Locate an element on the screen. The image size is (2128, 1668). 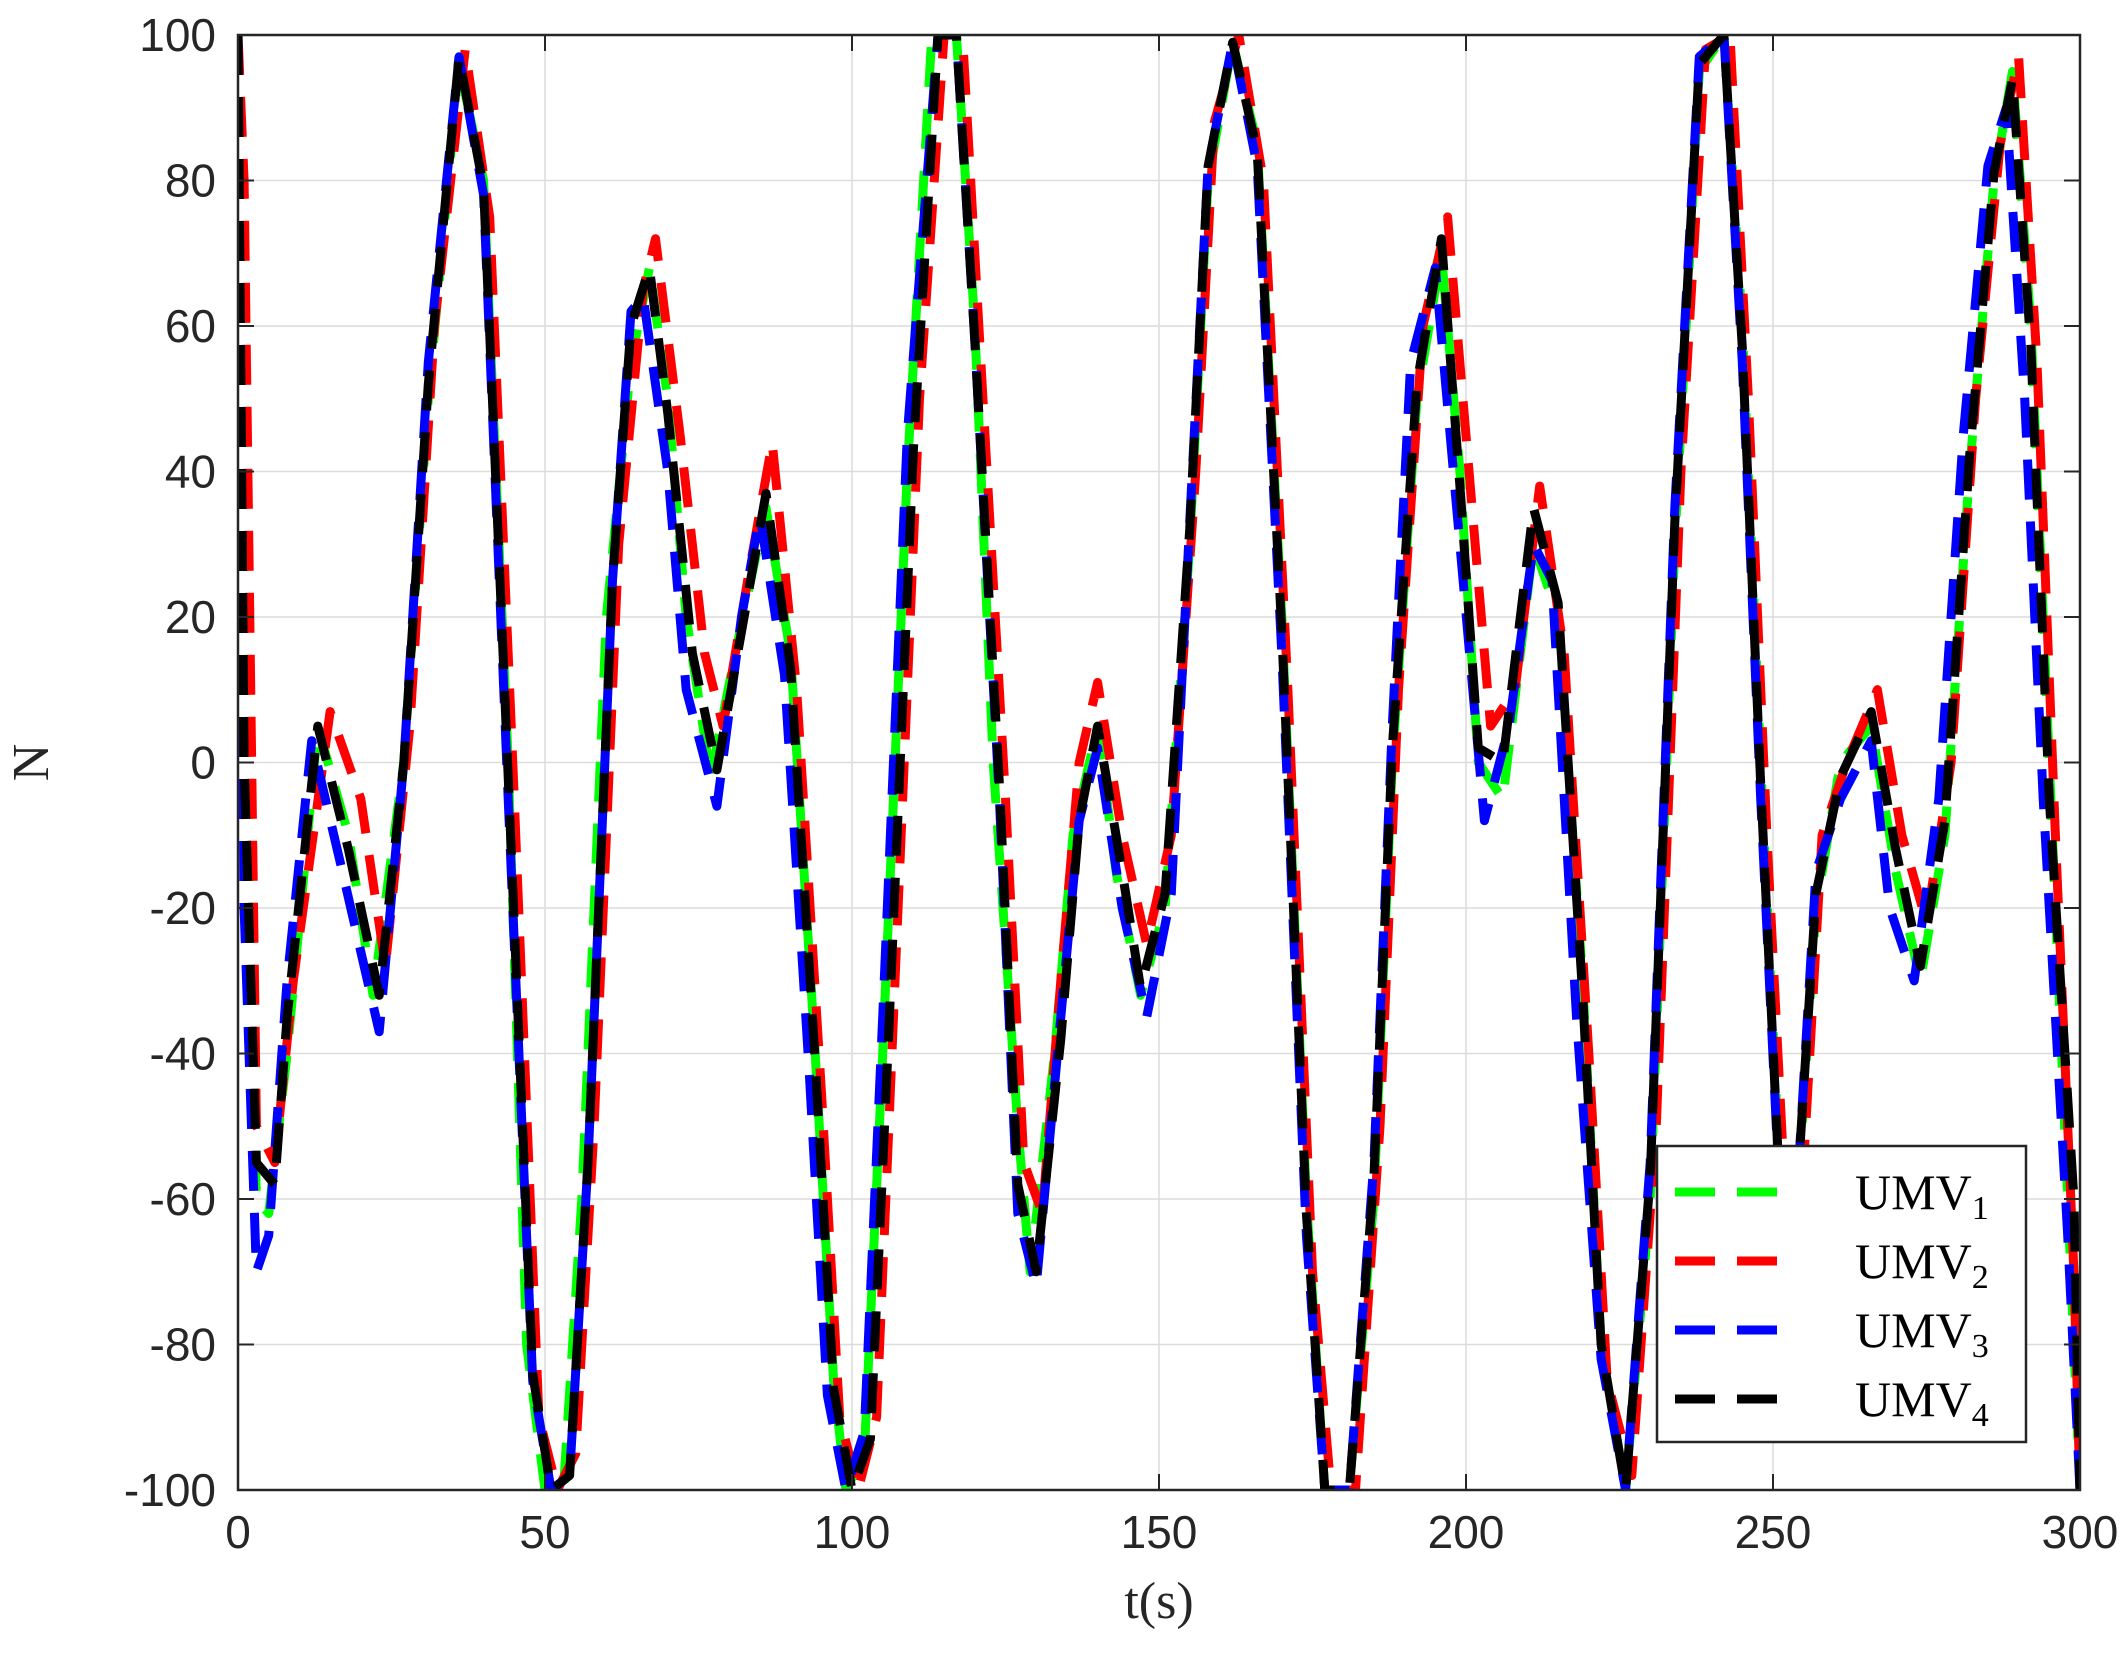
x-axis-label: t(s) is located at coordinates (1158, 1601).